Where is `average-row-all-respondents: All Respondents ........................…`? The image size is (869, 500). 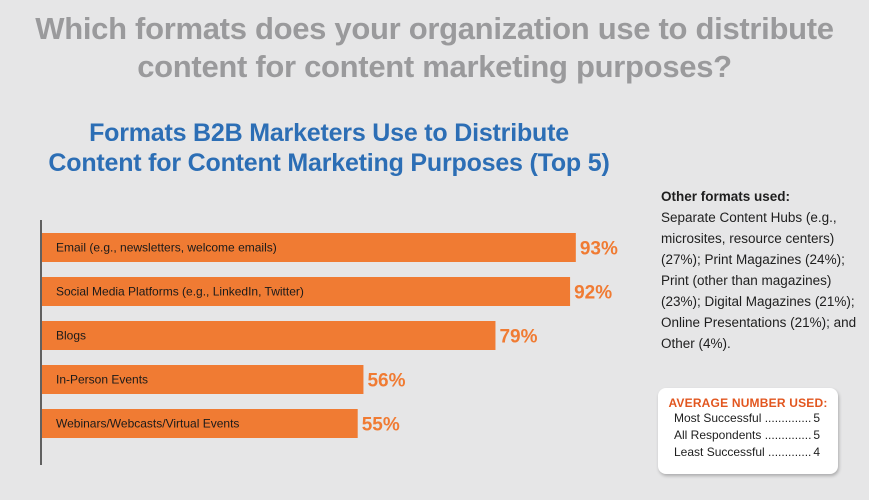
average-row-all-respondents: All Respondents ........................… is located at coordinates (748, 435).